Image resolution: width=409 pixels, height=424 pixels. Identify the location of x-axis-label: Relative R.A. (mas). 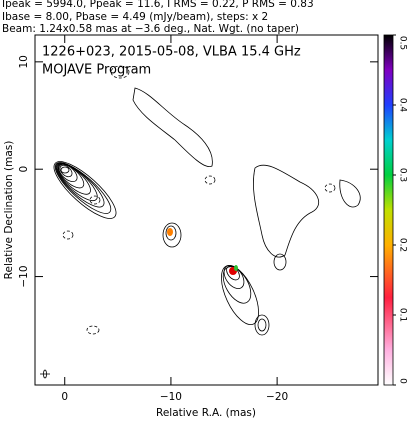
(206, 413).